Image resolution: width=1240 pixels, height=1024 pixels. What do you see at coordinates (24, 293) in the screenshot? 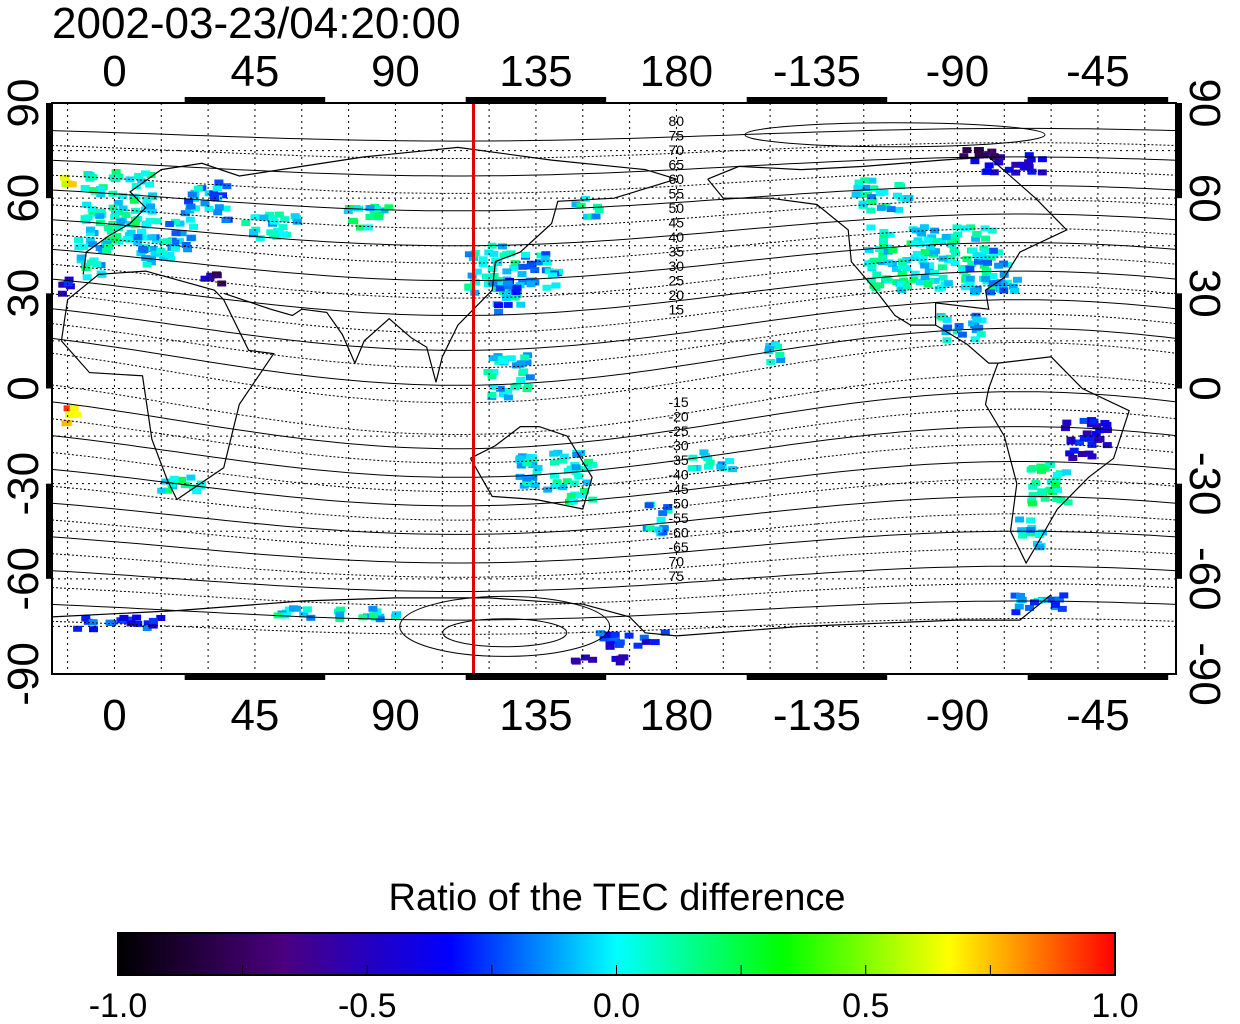
I see `lat-tick-label-left: 30` at bounding box center [24, 293].